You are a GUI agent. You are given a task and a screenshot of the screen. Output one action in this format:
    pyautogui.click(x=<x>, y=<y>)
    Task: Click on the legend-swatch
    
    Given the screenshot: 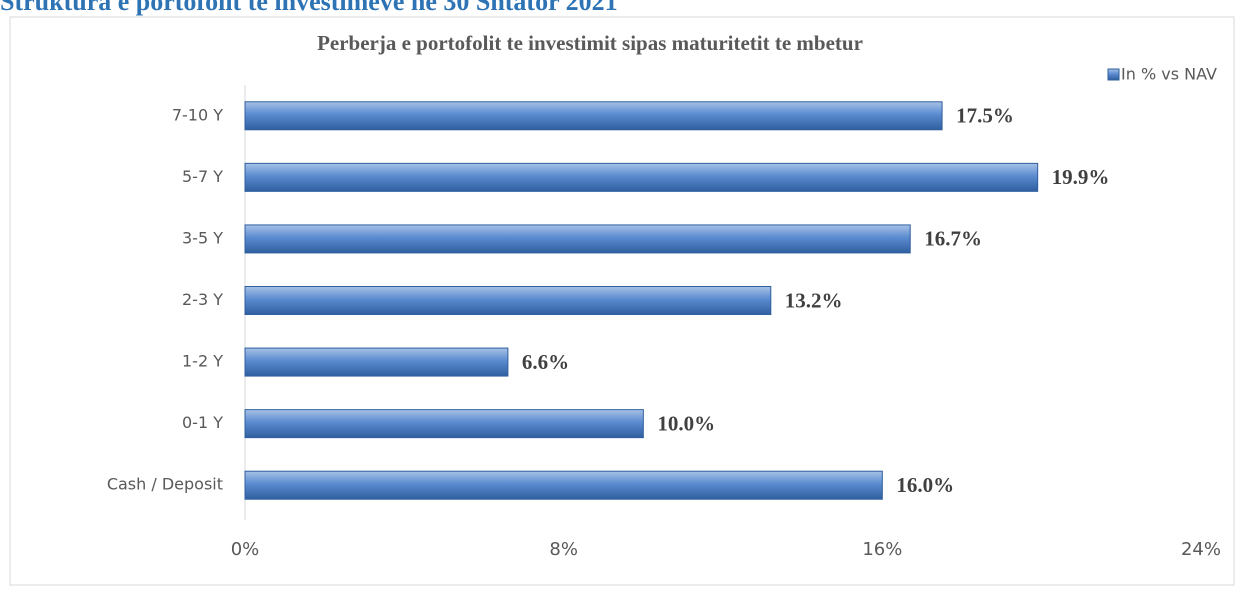 What is the action you would take?
    pyautogui.click(x=1113, y=74)
    